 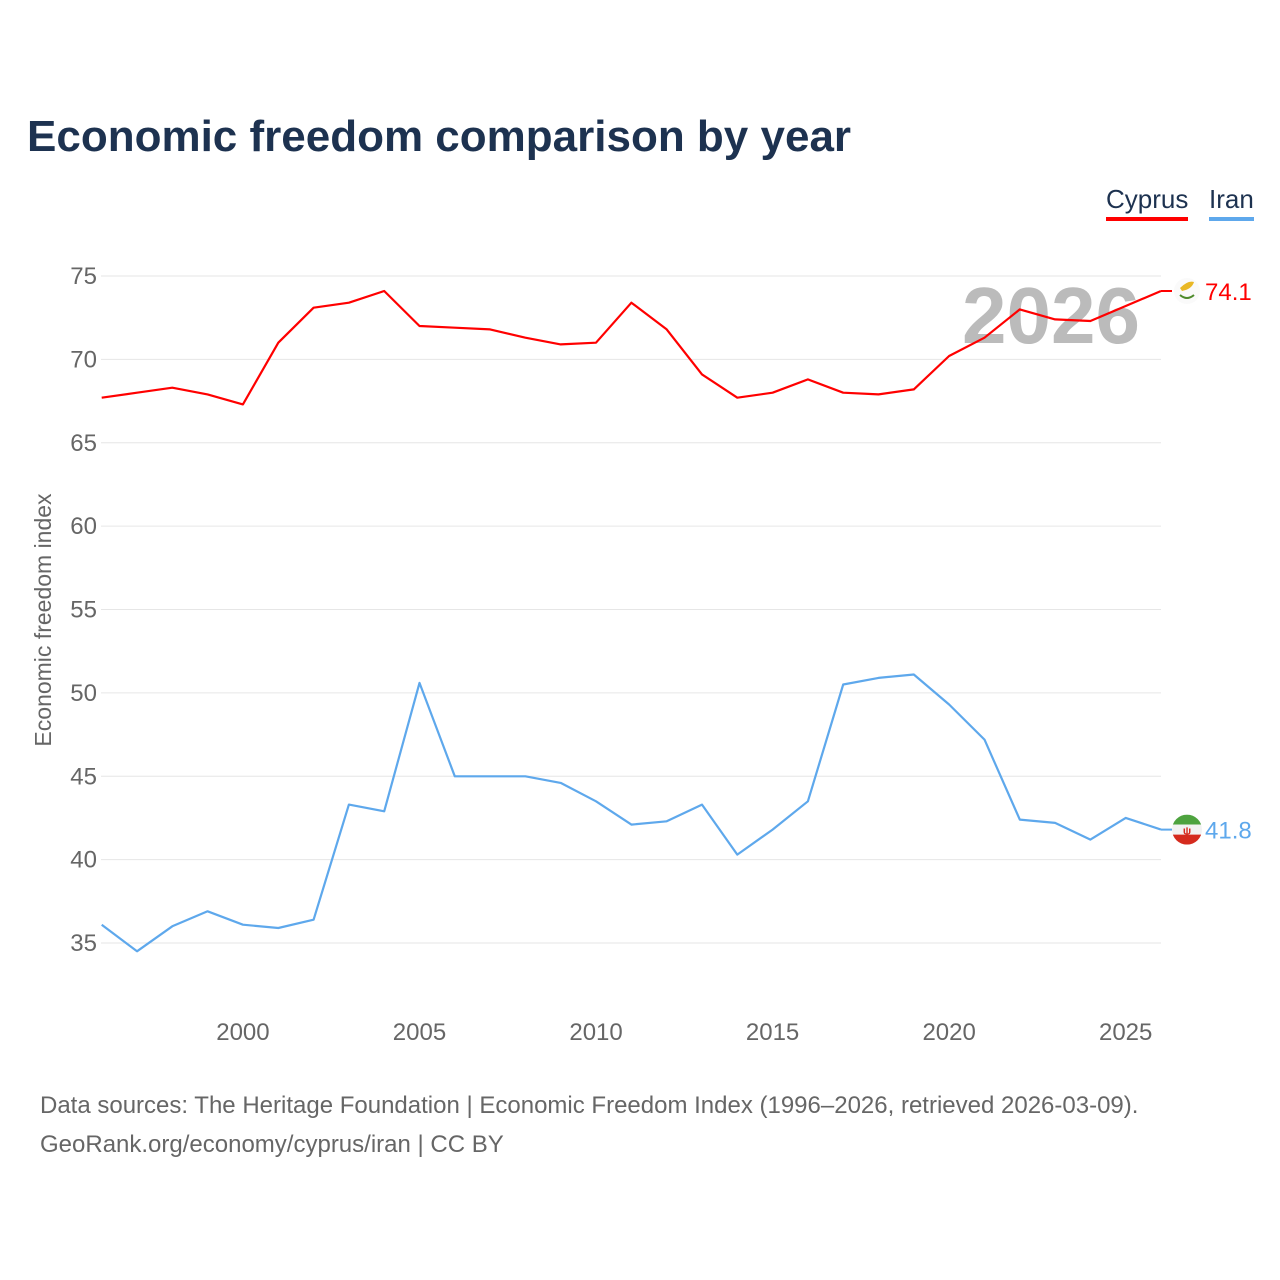 I want to click on x-tick-label: 2025, so click(x=1125, y=1032).